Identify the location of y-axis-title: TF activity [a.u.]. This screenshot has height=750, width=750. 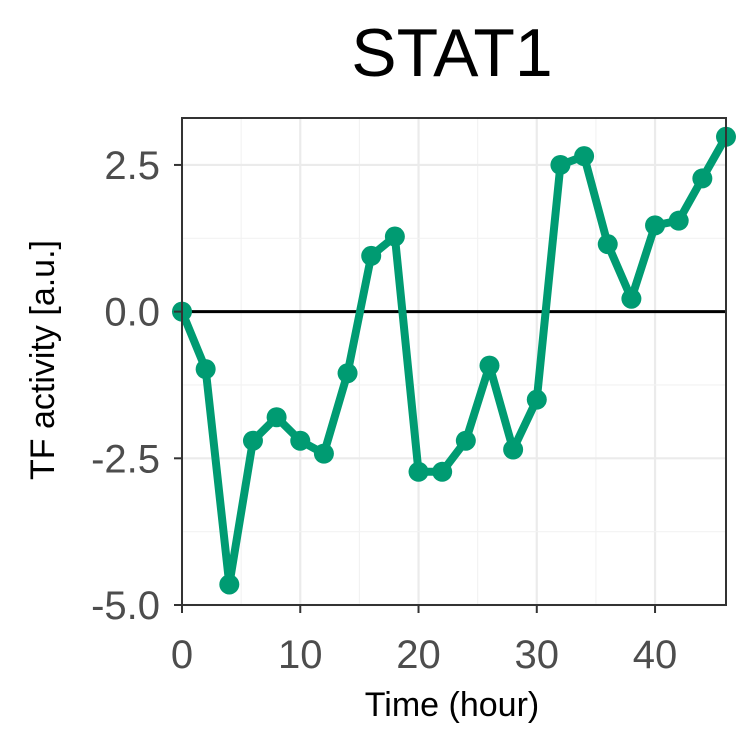
(43, 360).